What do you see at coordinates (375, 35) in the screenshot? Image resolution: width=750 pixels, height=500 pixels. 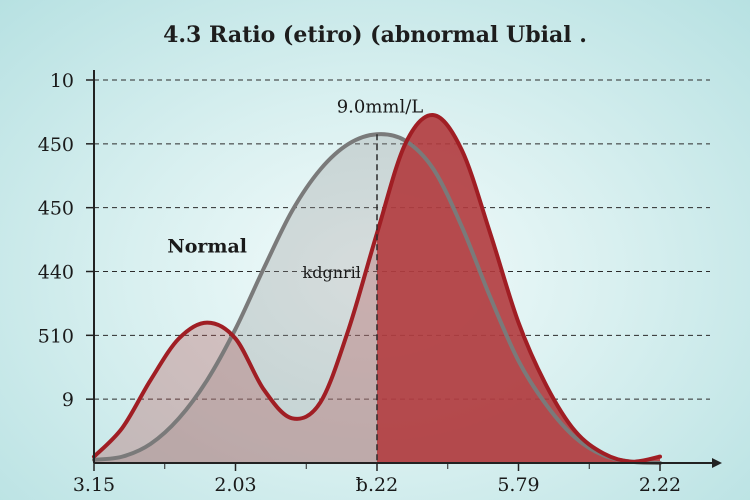 I see `chart-title: 4.3 Ratio (etiro) (abnormal Ubial .` at bounding box center [375, 35].